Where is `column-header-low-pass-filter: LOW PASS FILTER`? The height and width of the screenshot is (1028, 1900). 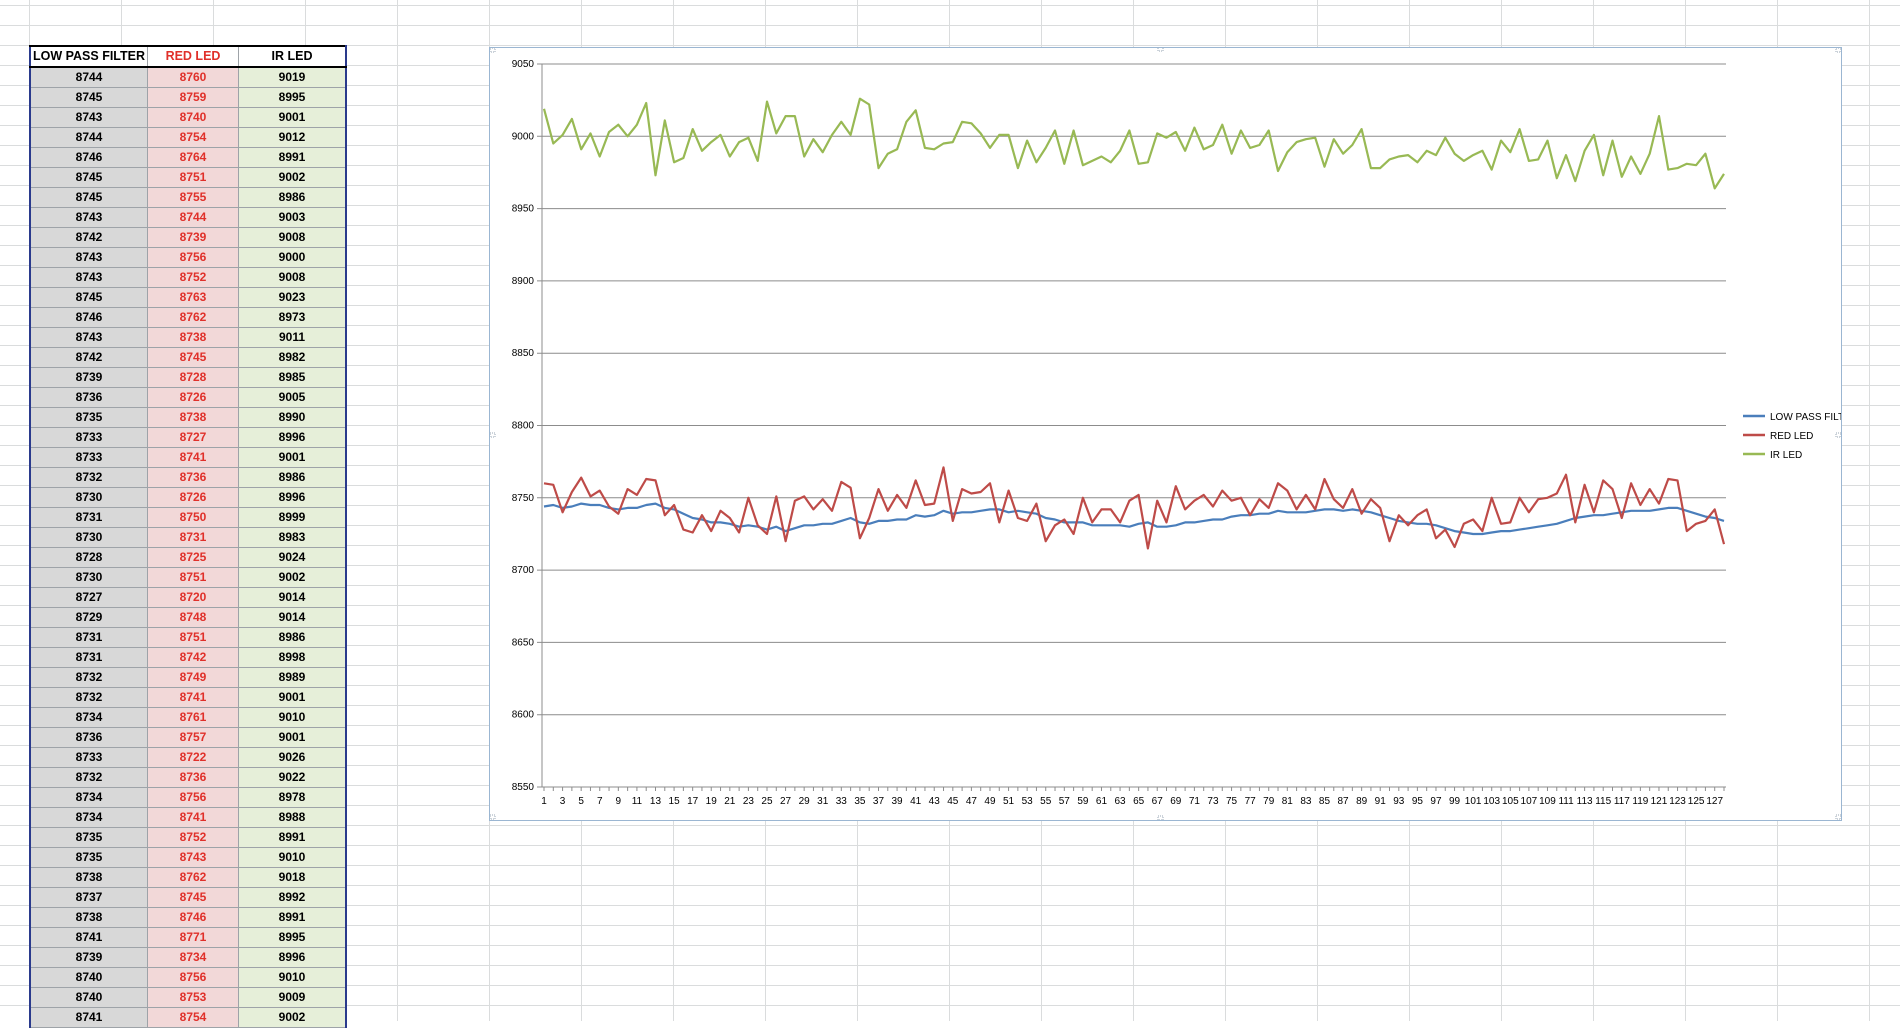 column-header-low-pass-filter: LOW PASS FILTER is located at coordinates (88, 56).